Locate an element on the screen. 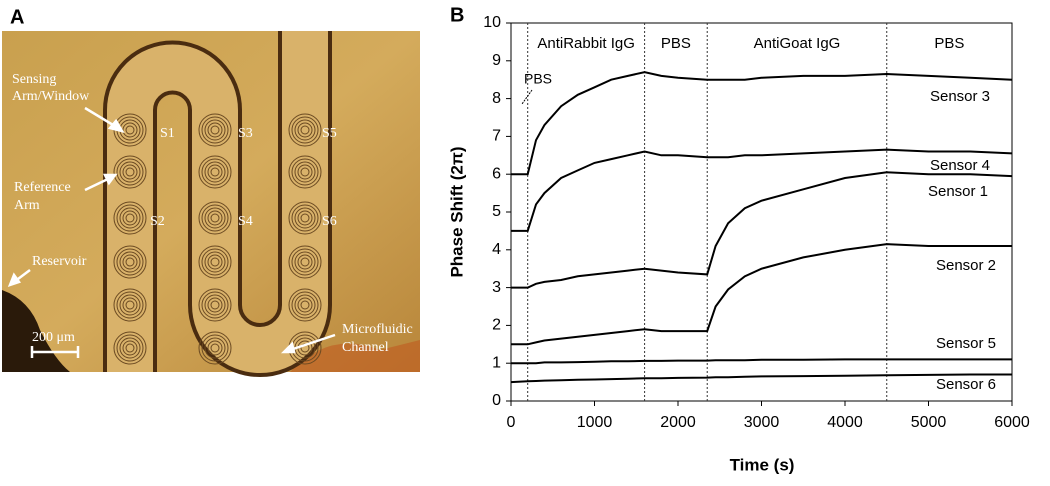 This screenshot has height=486, width=1050. sensor-label: S6 is located at coordinates (329, 221).